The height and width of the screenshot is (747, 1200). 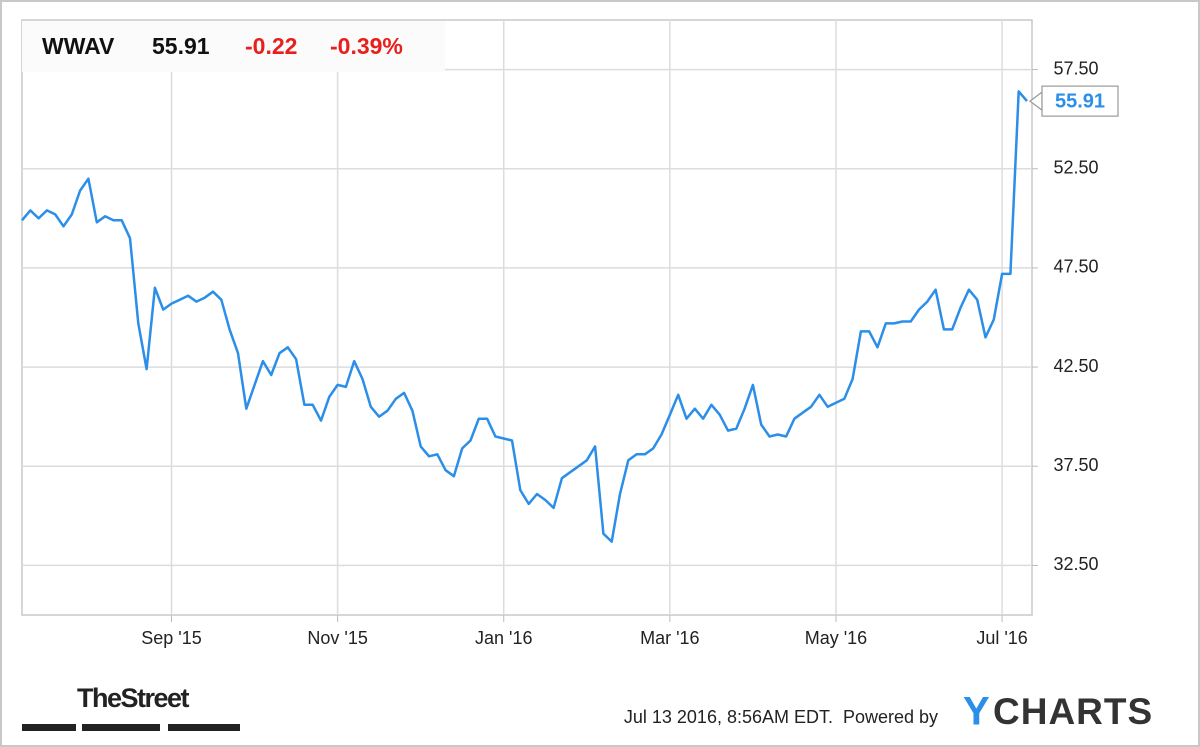 I want to click on last-value-label: 55.91, so click(x=1080, y=101).